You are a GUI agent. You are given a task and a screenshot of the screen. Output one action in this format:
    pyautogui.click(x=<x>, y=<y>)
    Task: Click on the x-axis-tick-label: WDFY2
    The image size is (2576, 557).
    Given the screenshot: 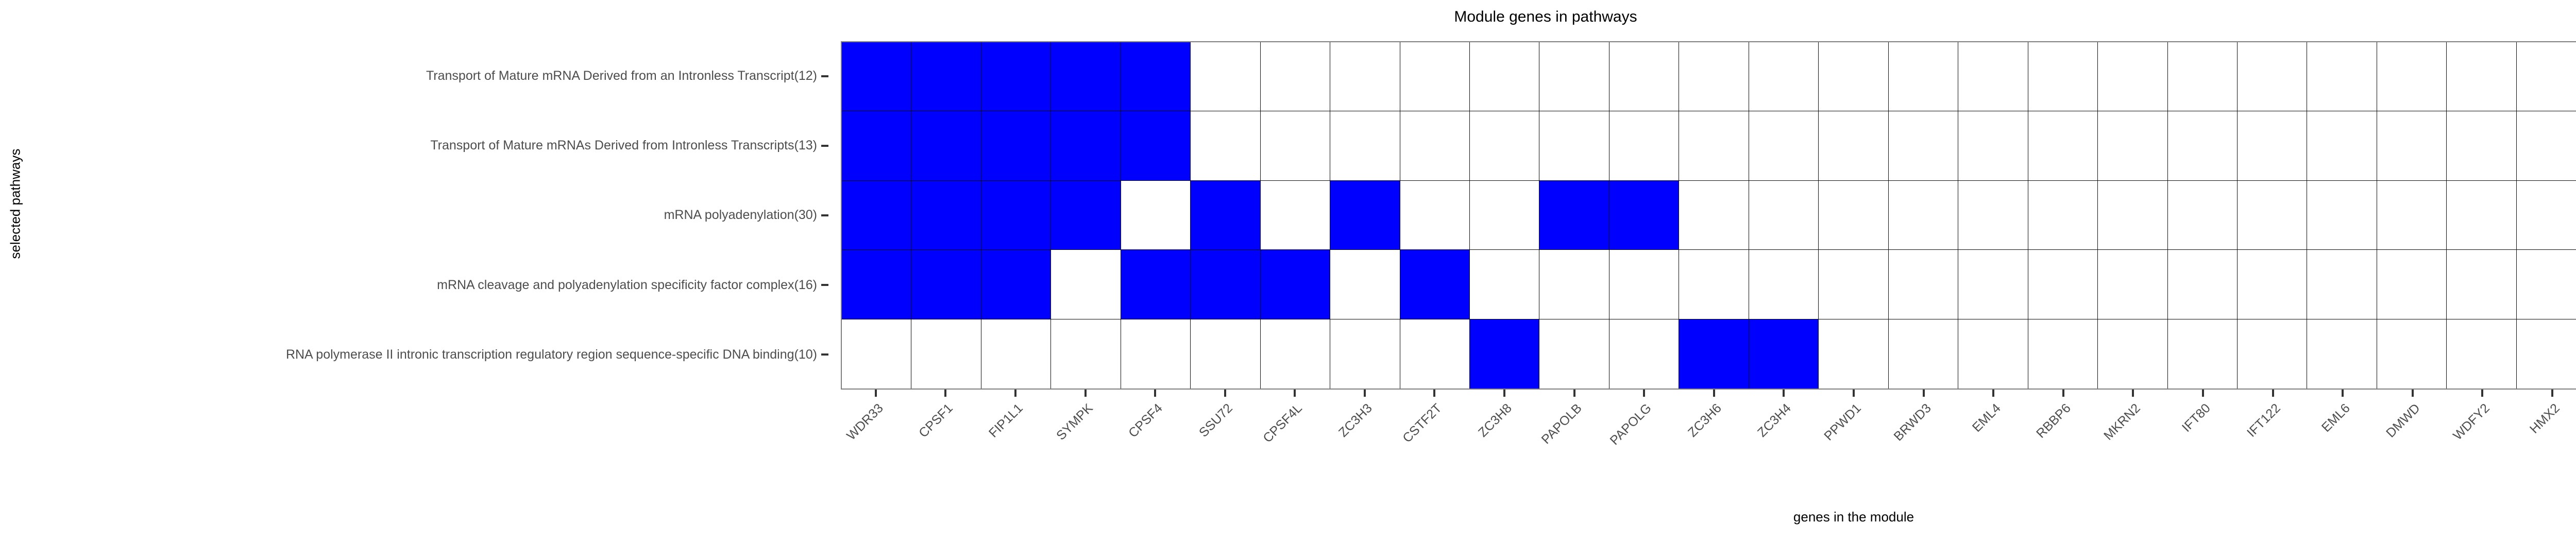 What is the action you would take?
    pyautogui.click(x=2471, y=422)
    